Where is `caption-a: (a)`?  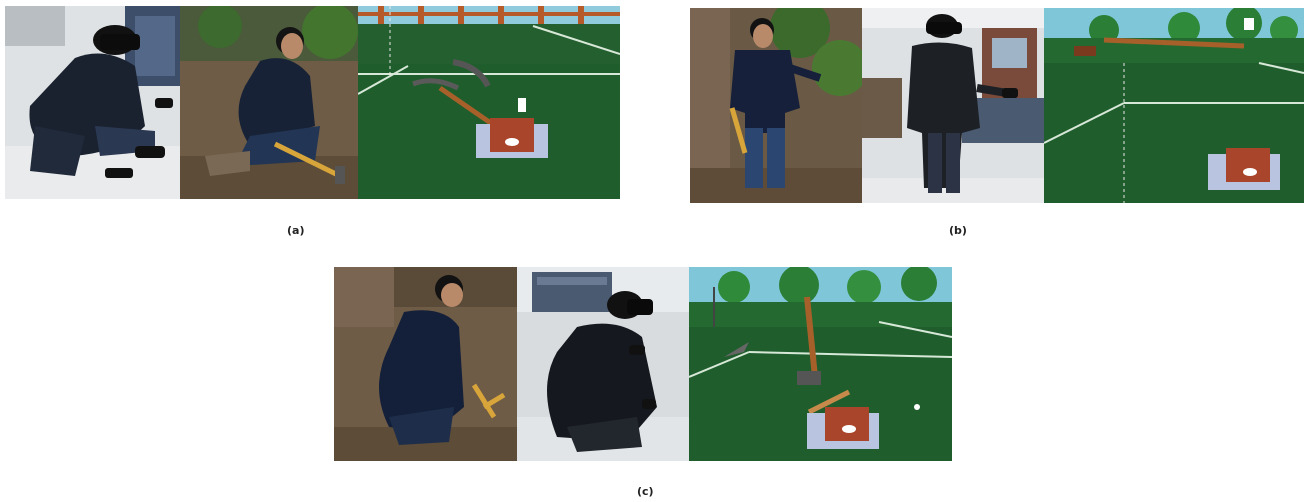 caption-a: (a) is located at coordinates (296, 230).